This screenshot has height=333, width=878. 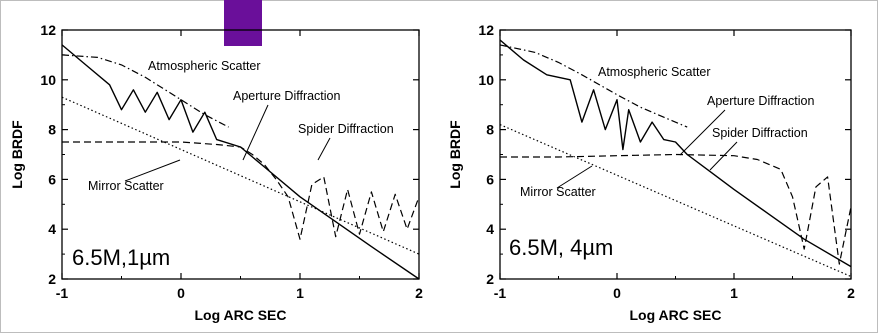 What do you see at coordinates (561, 247) in the screenshot?
I see `corner-label: 6.5M, 4µm` at bounding box center [561, 247].